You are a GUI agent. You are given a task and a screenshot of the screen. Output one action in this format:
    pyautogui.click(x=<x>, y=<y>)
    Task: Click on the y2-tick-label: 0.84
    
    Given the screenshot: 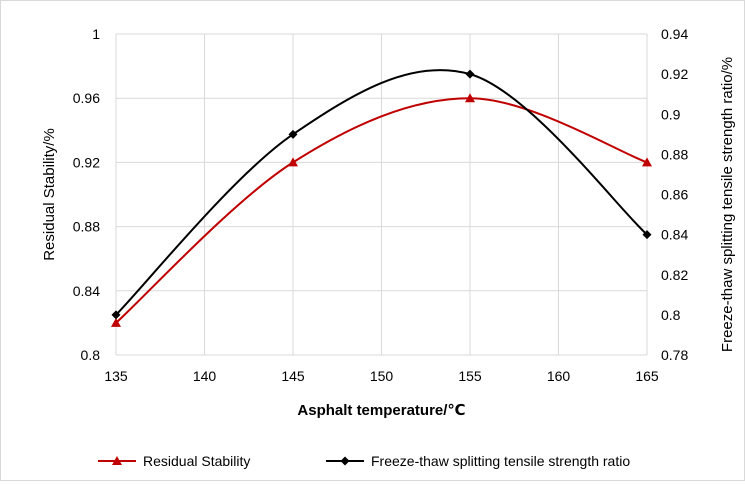 What is the action you would take?
    pyautogui.click(x=674, y=235)
    